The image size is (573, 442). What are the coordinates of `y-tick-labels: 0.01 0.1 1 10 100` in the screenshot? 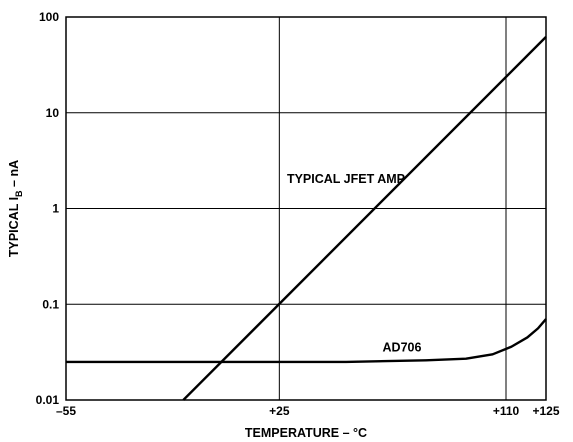 It's located at (48, 208).